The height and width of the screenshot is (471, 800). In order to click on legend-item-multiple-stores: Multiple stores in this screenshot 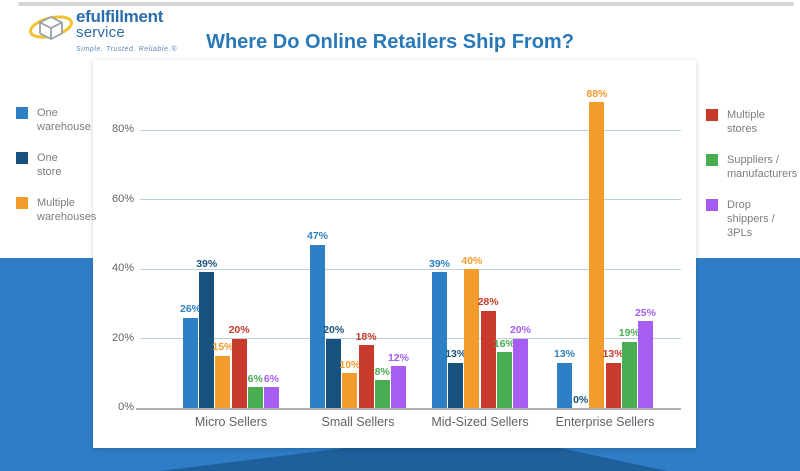, I will do `click(749, 122)`.